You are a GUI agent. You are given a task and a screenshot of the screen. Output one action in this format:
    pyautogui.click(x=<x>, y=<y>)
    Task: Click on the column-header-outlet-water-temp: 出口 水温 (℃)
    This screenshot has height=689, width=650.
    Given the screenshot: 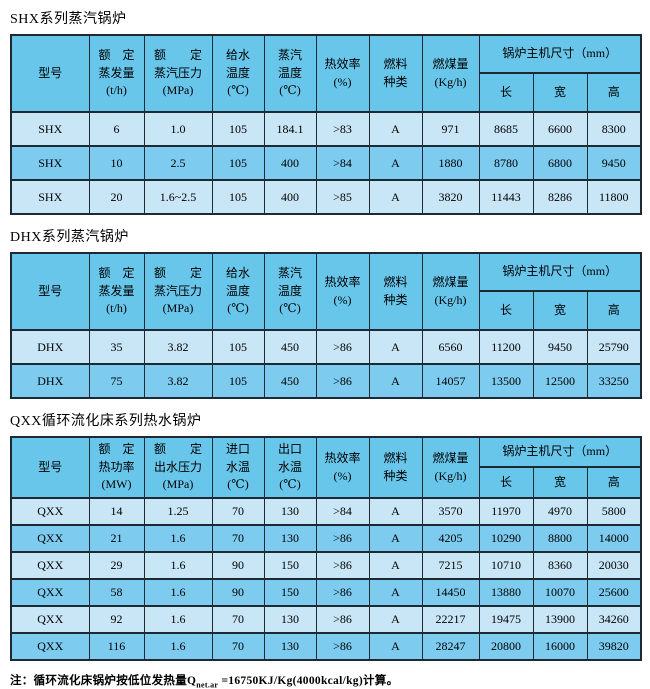 What is the action you would take?
    pyautogui.click(x=290, y=467)
    